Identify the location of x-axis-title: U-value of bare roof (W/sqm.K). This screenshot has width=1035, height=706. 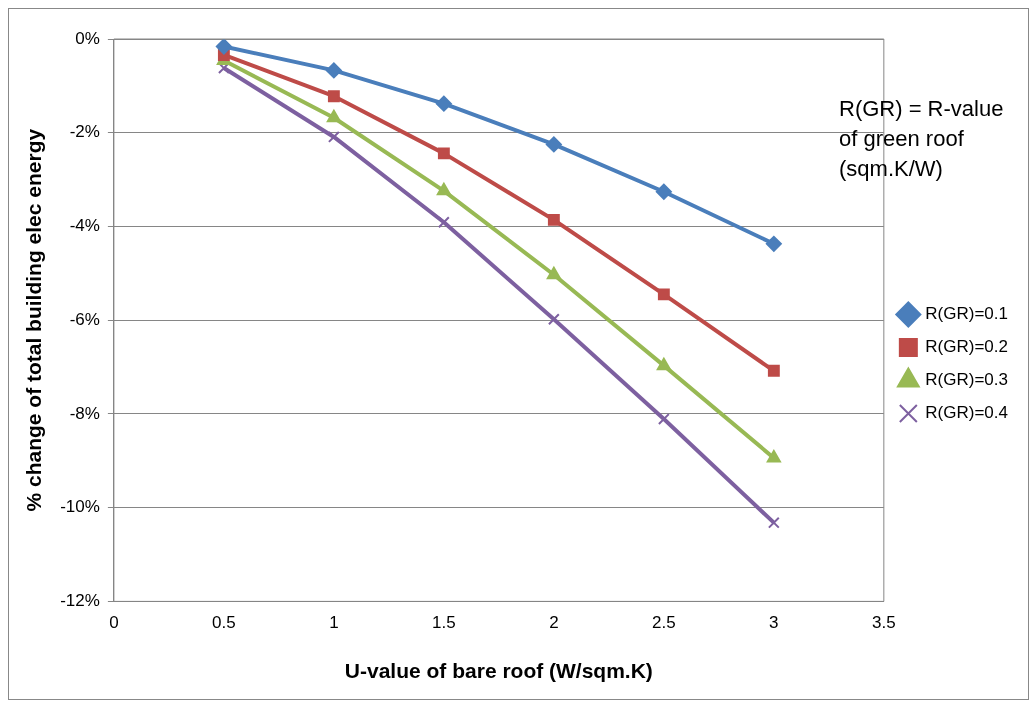
(498, 671).